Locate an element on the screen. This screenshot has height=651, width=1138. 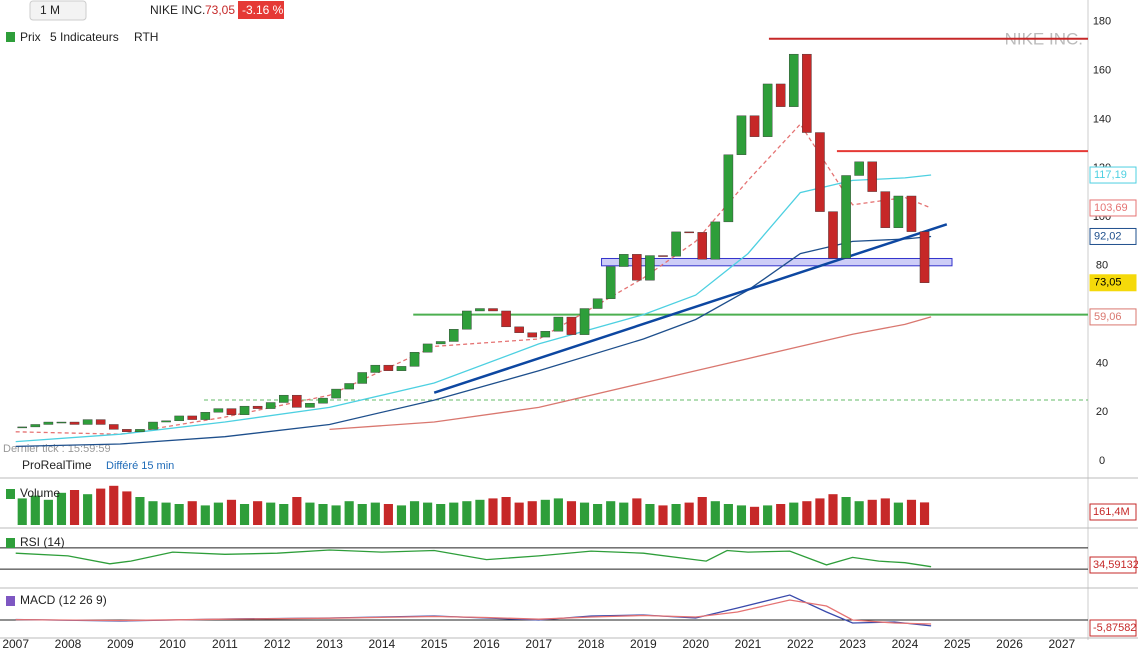
change-badge is located at coordinates (261, 10).